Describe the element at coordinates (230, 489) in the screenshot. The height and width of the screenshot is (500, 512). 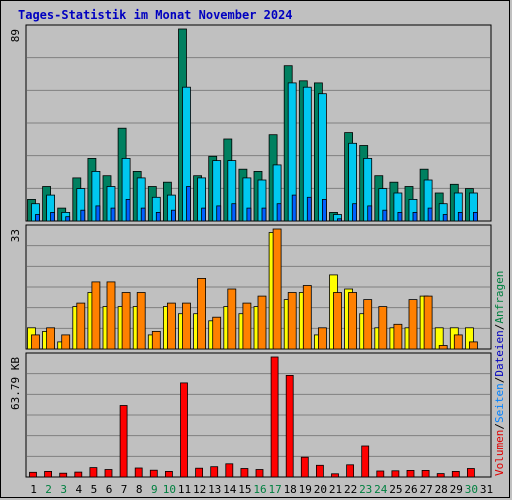
I see `x-label-14: 14` at that location.